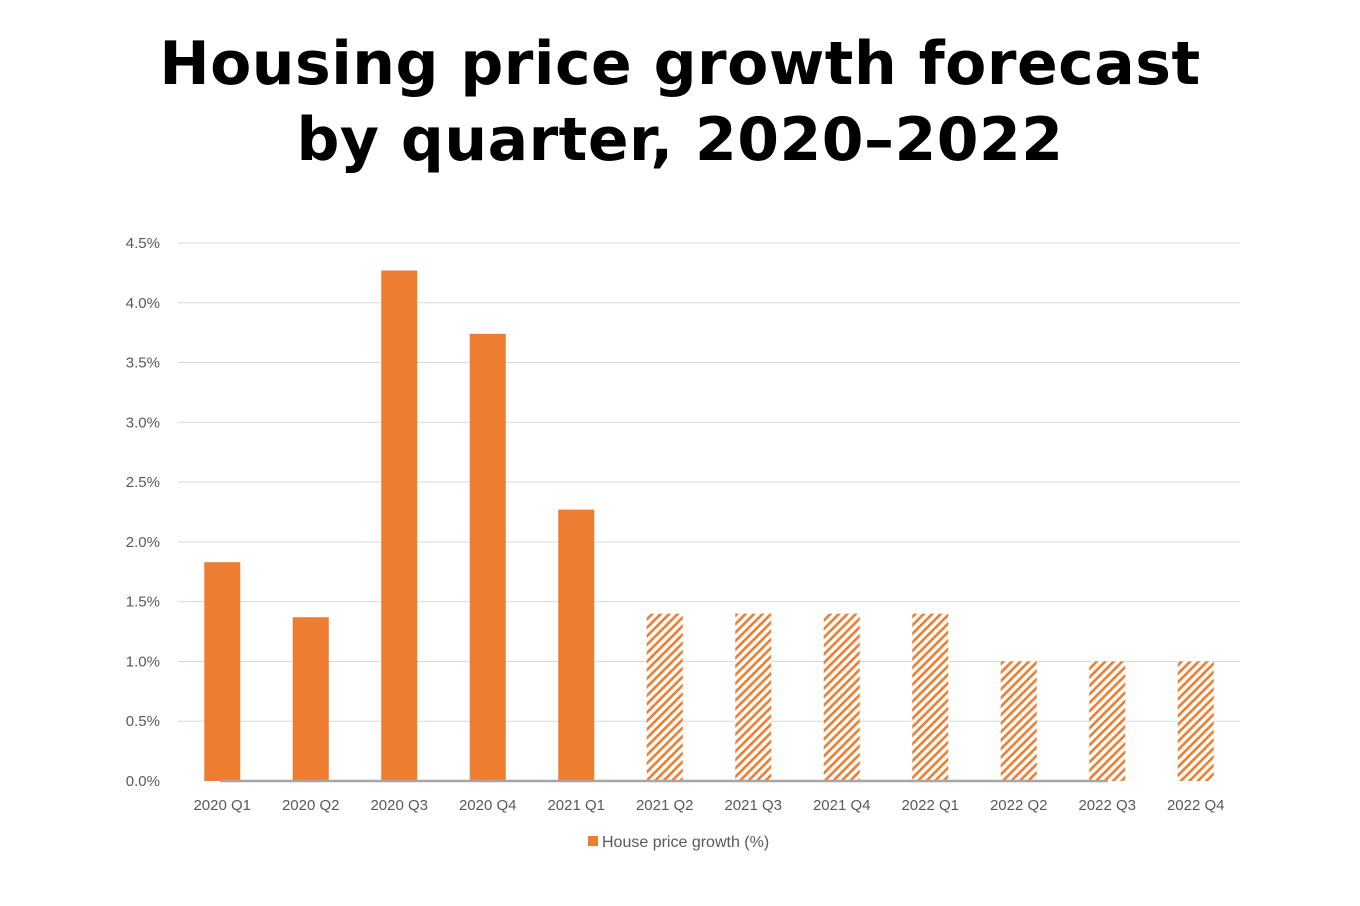  What do you see at coordinates (311, 805) in the screenshot?
I see `x-tick-label: 2020 Q2` at bounding box center [311, 805].